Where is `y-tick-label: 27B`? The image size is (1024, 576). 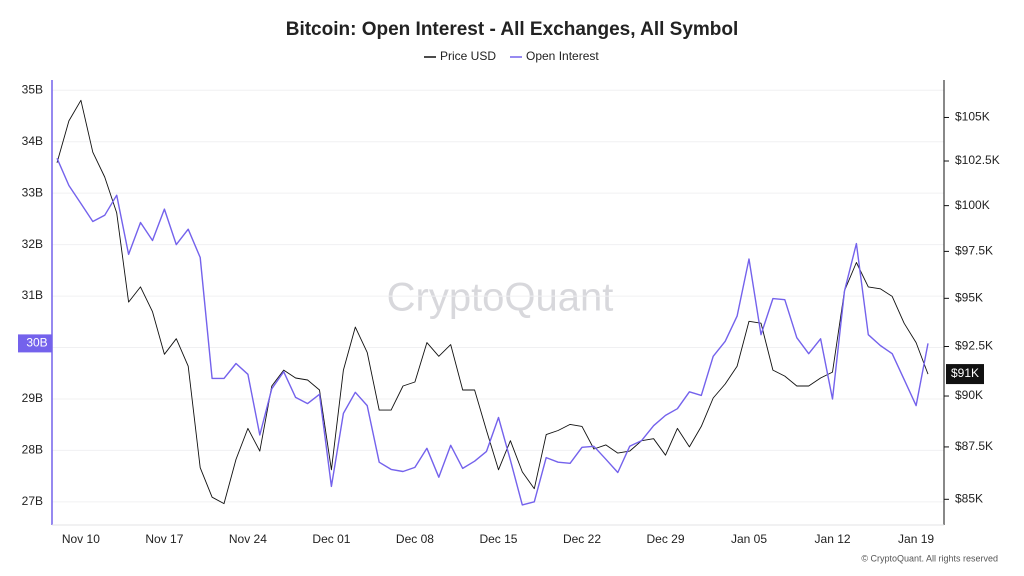
y-tick-label: 27B is located at coordinates (32, 501).